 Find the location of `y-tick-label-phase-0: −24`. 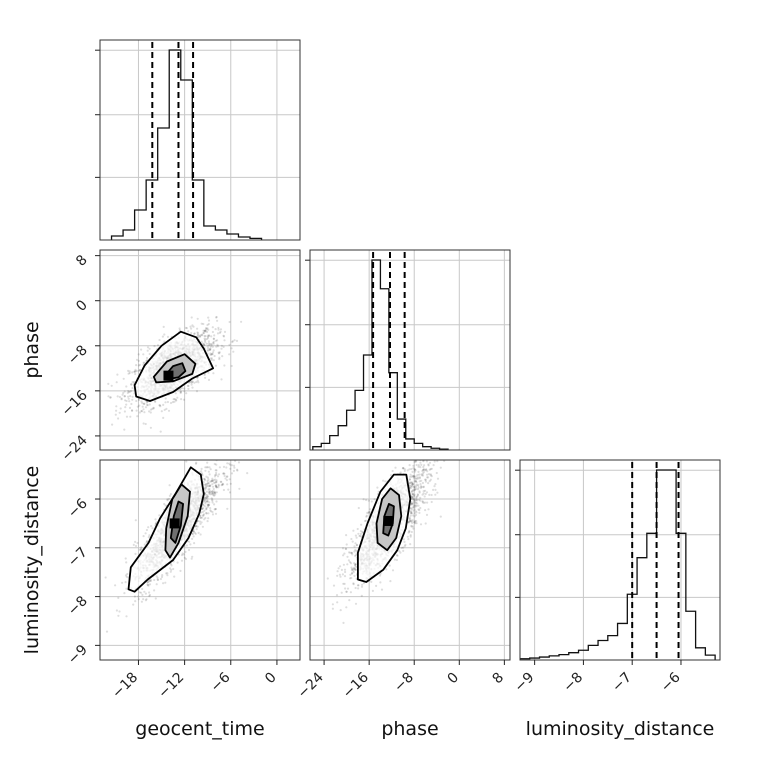

y-tick-label-phase-0: −24 is located at coordinates (75, 448).